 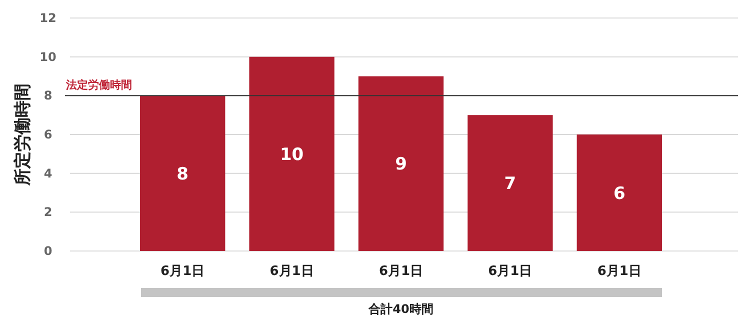 What do you see at coordinates (48, 135) in the screenshot?
I see `y-tick-label: 6` at bounding box center [48, 135].